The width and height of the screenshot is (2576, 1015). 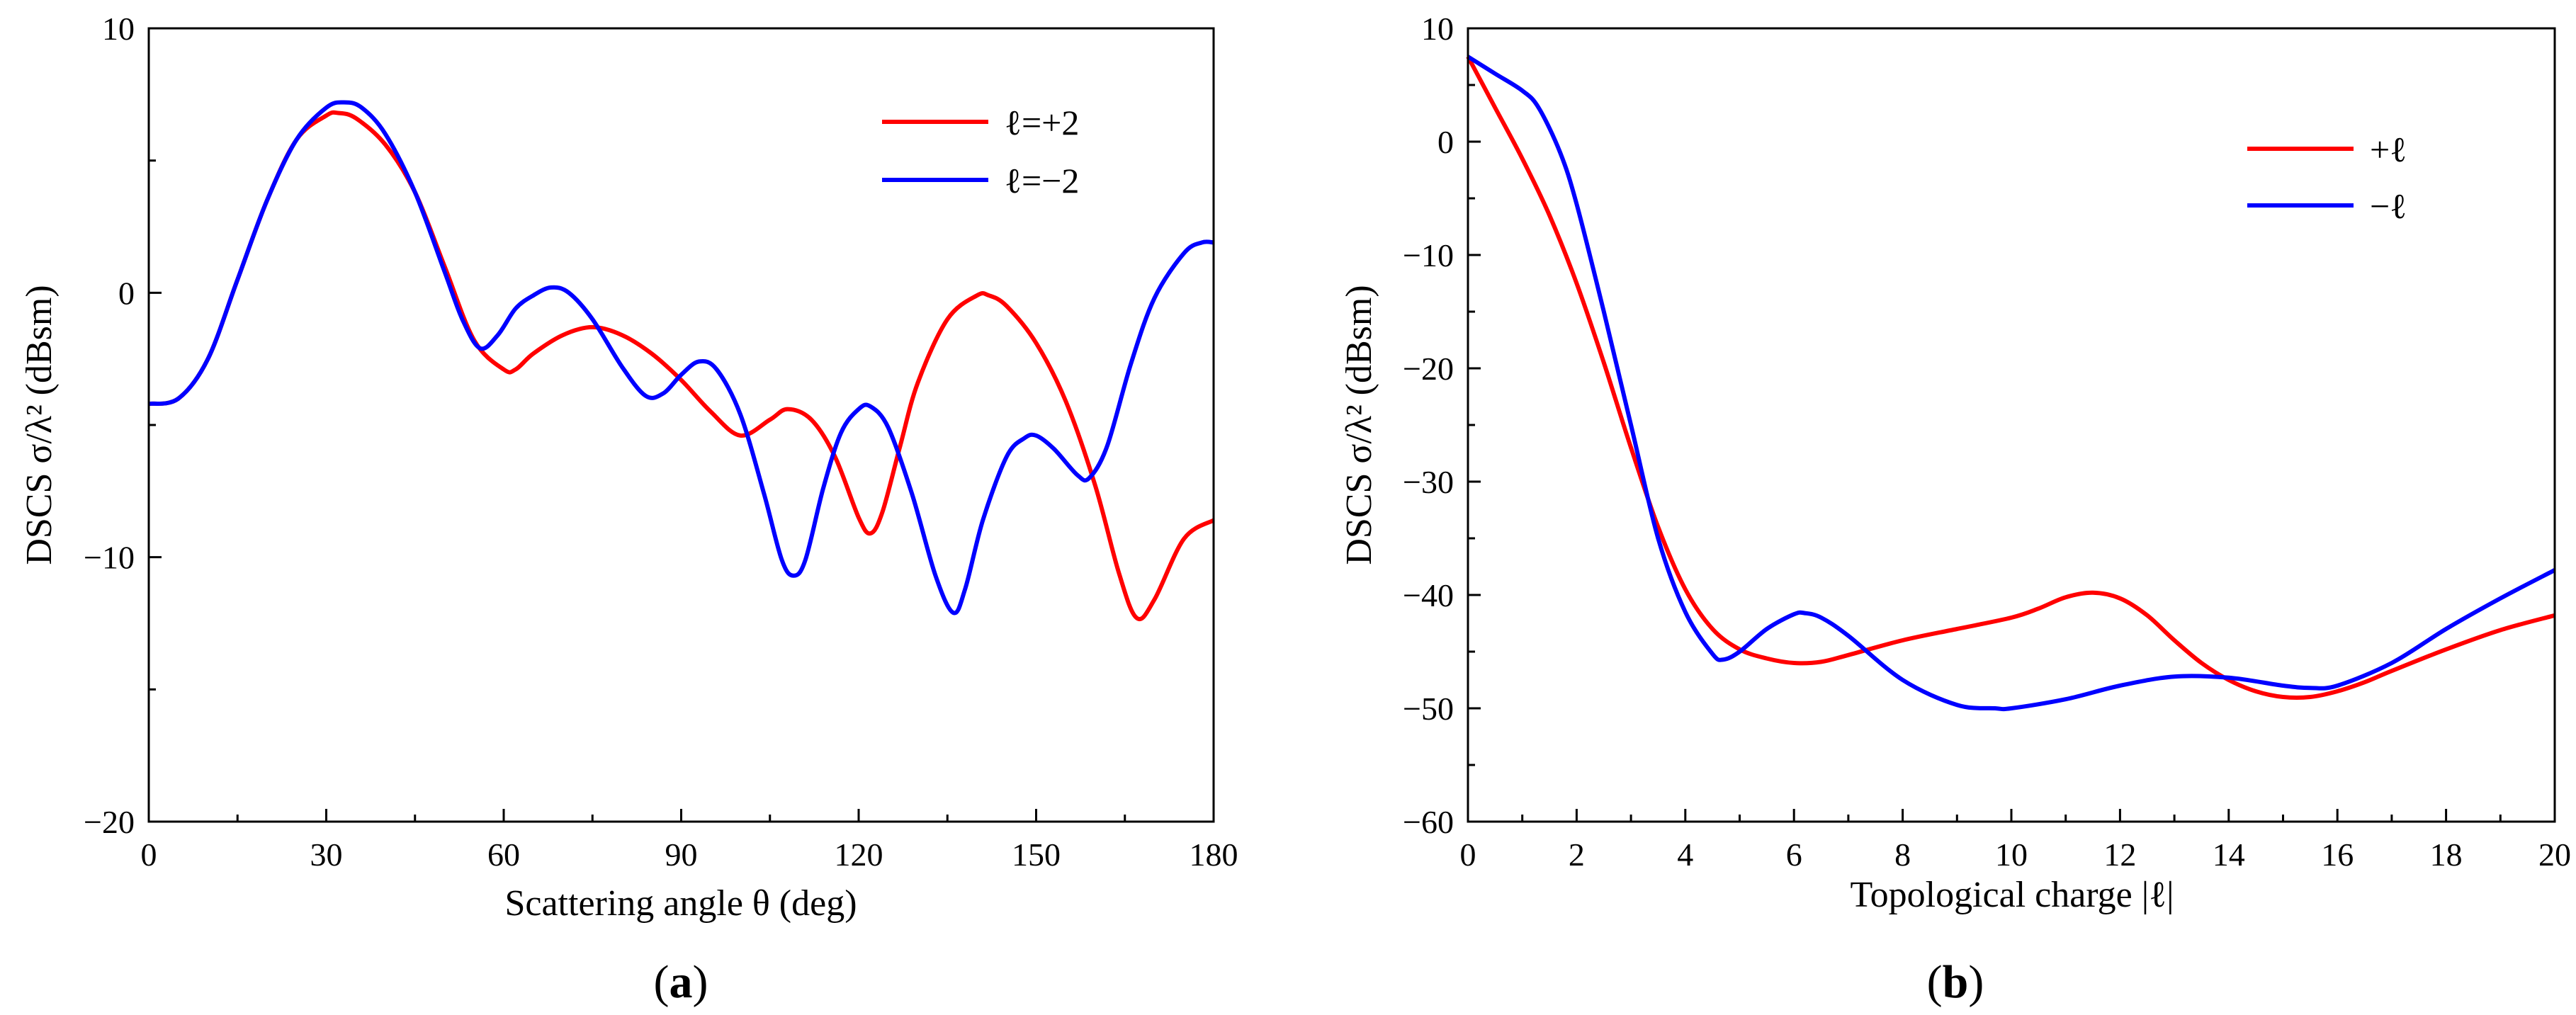 What do you see at coordinates (2229, 855) in the screenshot?
I see `panel-b-x-tick-label-7: 14` at bounding box center [2229, 855].